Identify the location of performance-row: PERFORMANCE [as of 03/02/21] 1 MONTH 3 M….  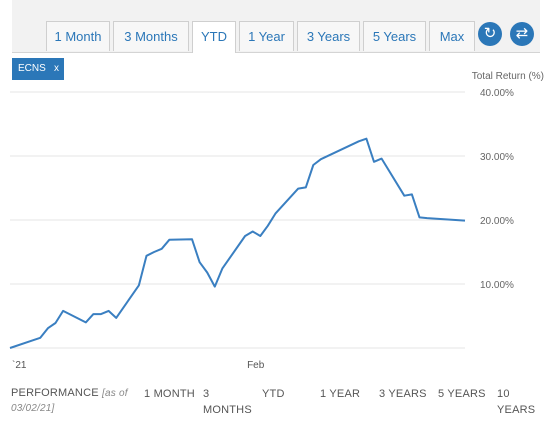
(276, 404).